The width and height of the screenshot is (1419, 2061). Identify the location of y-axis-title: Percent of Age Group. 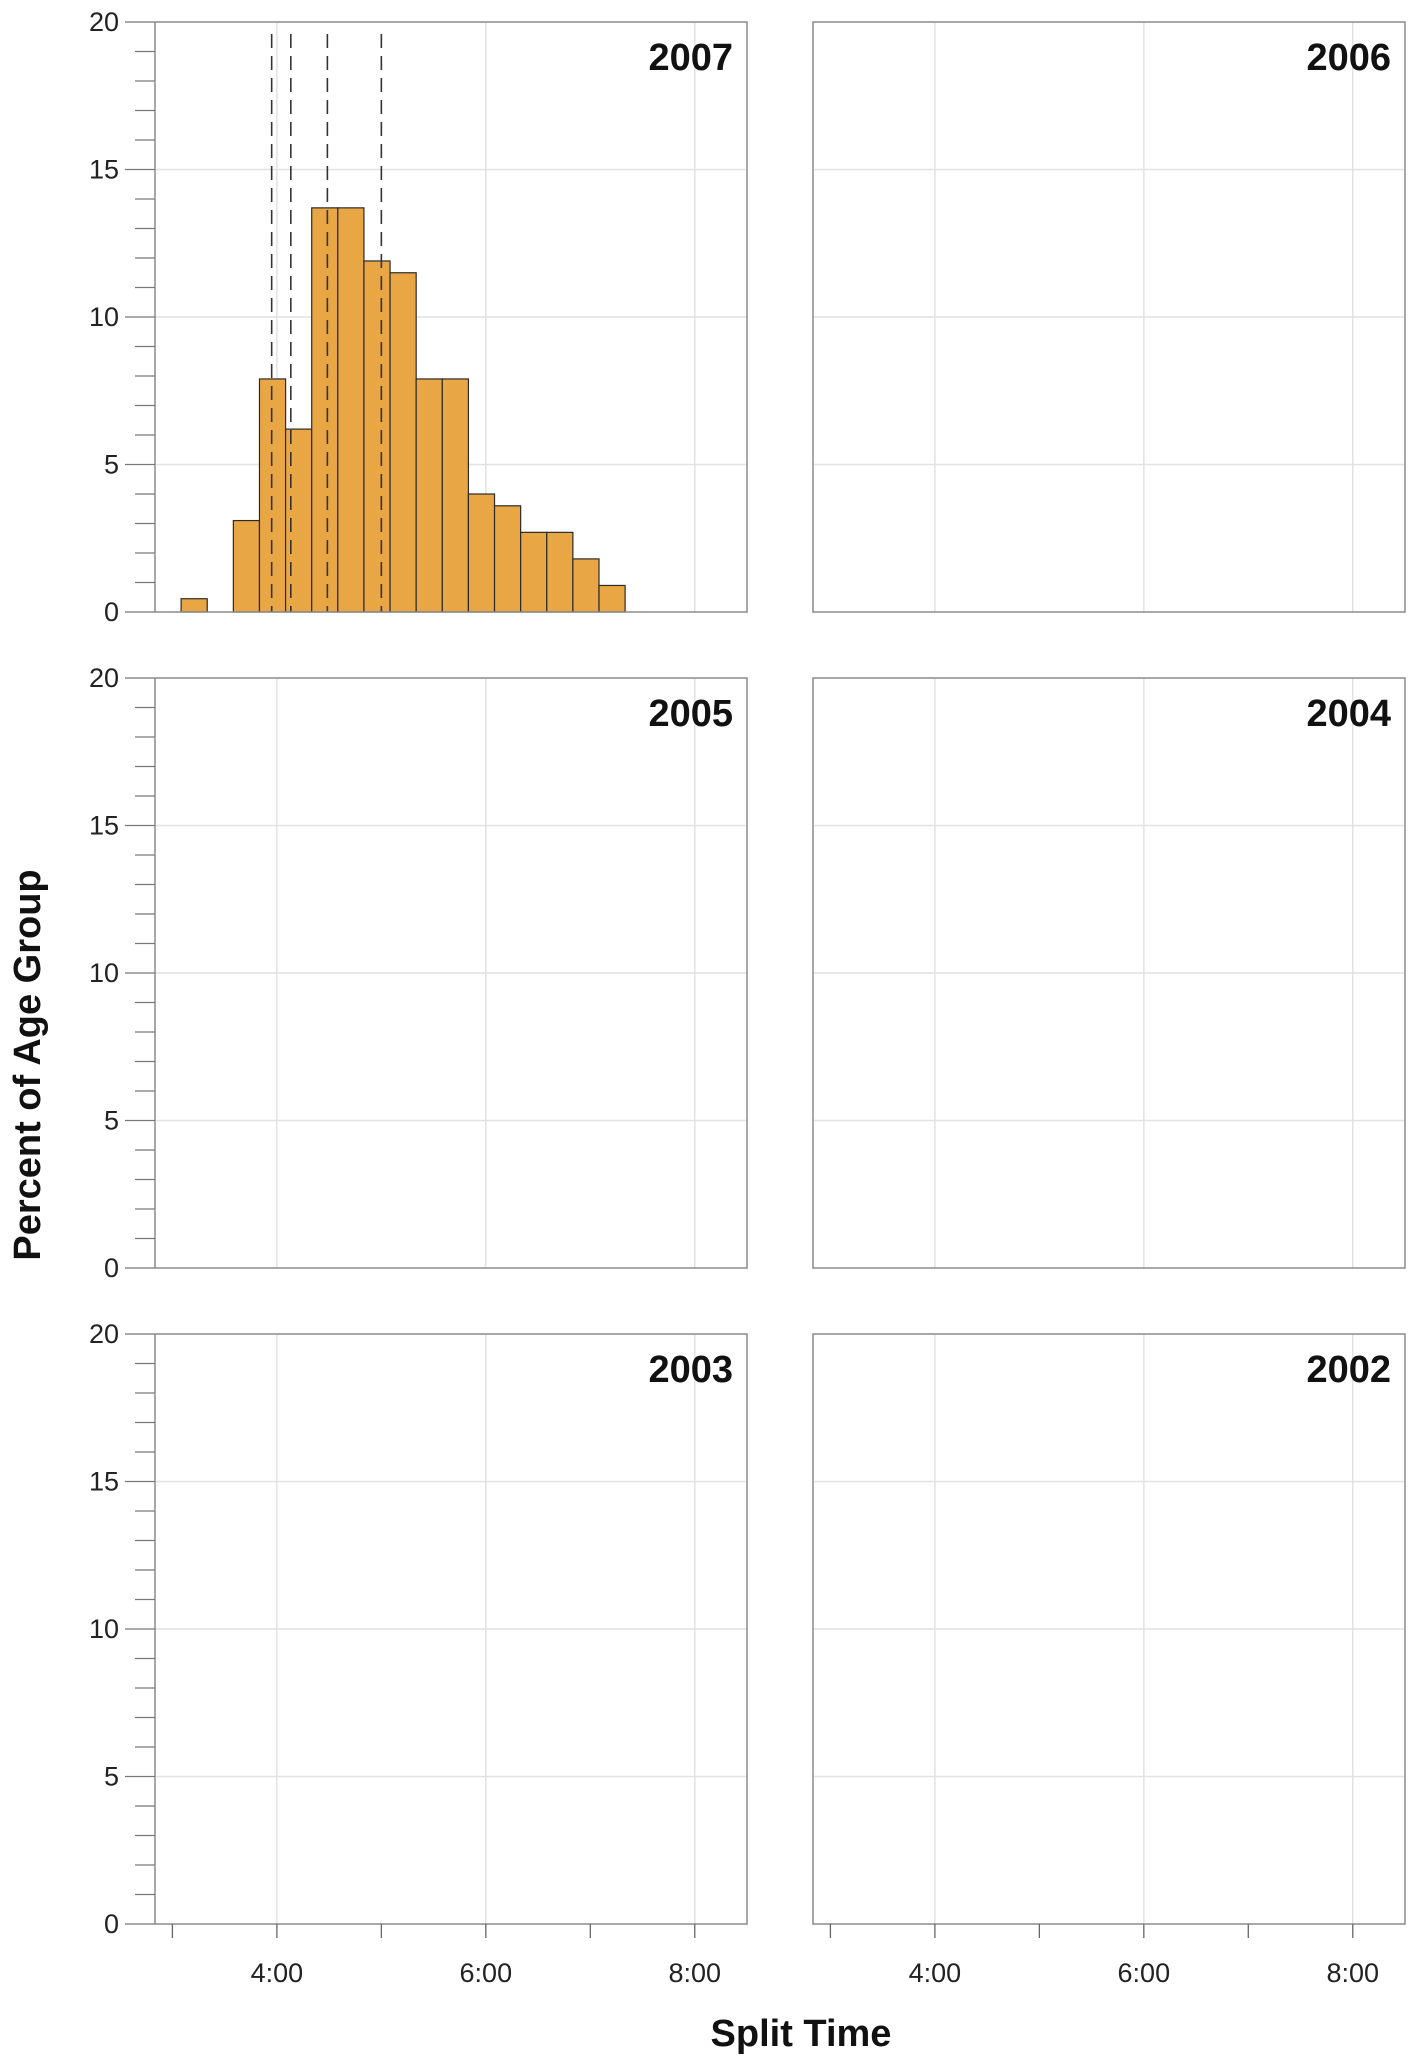
(28, 1064).